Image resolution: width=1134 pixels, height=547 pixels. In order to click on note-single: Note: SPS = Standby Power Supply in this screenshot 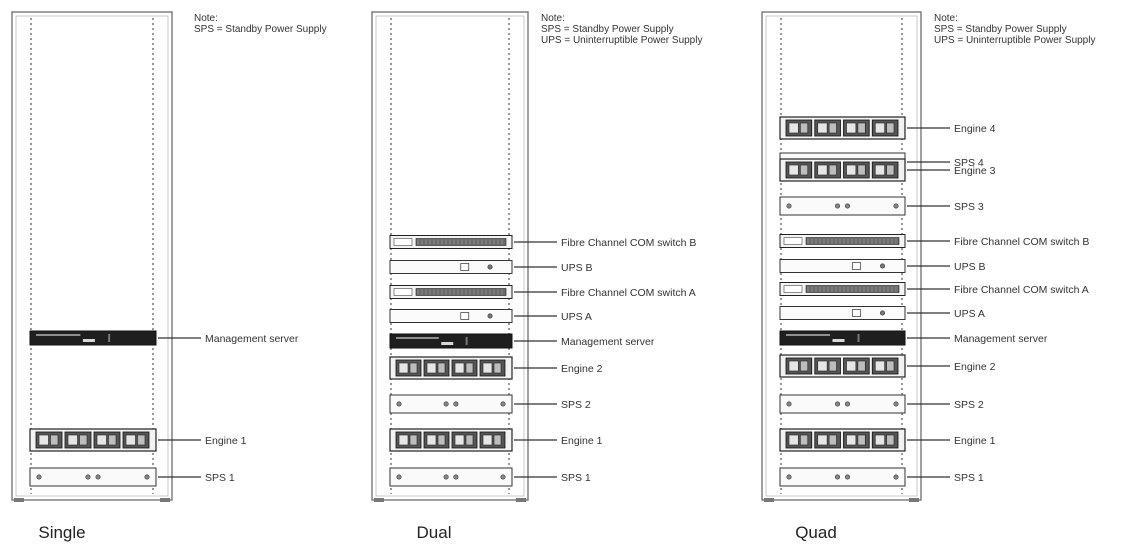, I will do `click(260, 24)`.